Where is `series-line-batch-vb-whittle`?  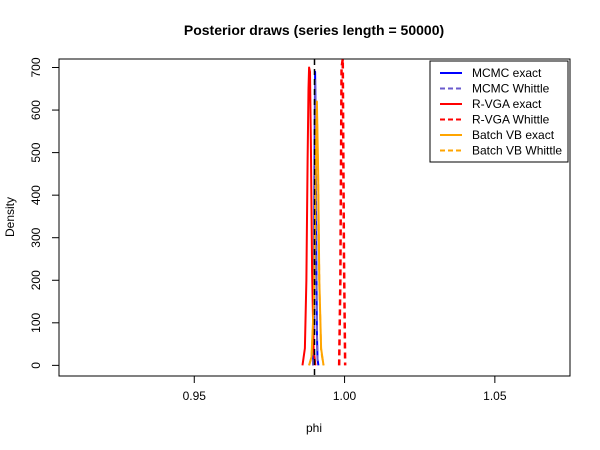
series-line-batch-vb-whittle is located at coordinates (316, 237).